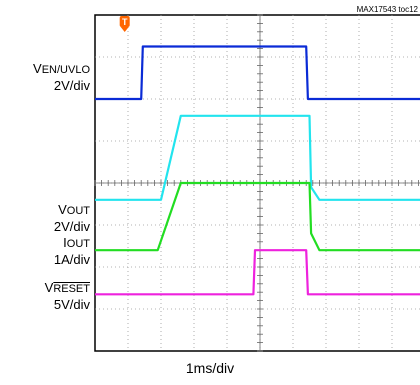 The width and height of the screenshot is (420, 385). I want to click on trigger-marker: T, so click(124, 24).